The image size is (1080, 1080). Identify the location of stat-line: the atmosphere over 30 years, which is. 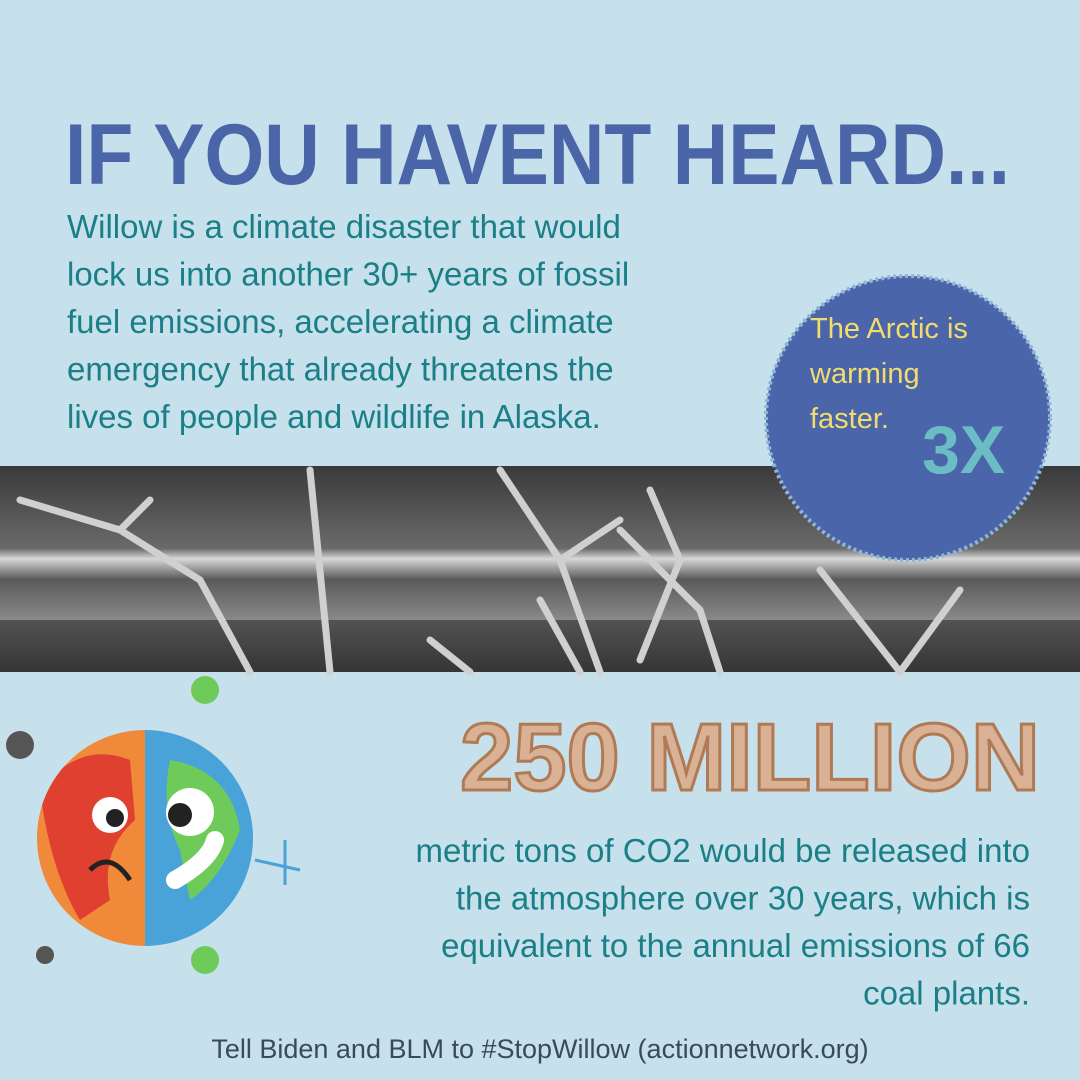
(743, 898).